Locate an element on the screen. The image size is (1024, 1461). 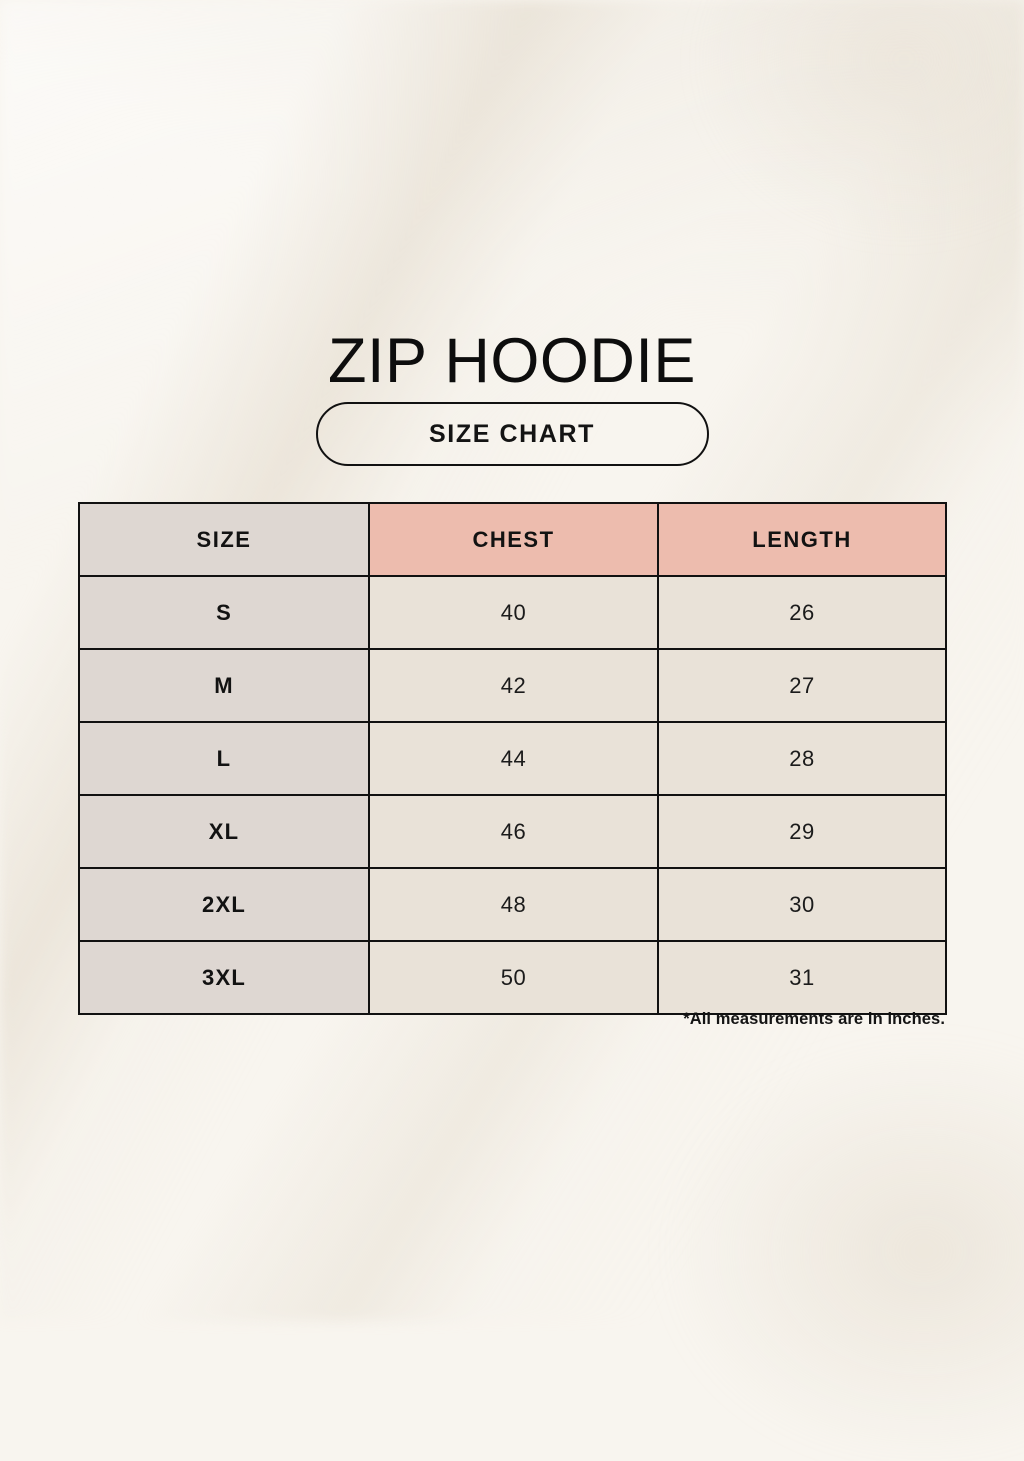
table-row: L 44 28 is located at coordinates (512, 758).